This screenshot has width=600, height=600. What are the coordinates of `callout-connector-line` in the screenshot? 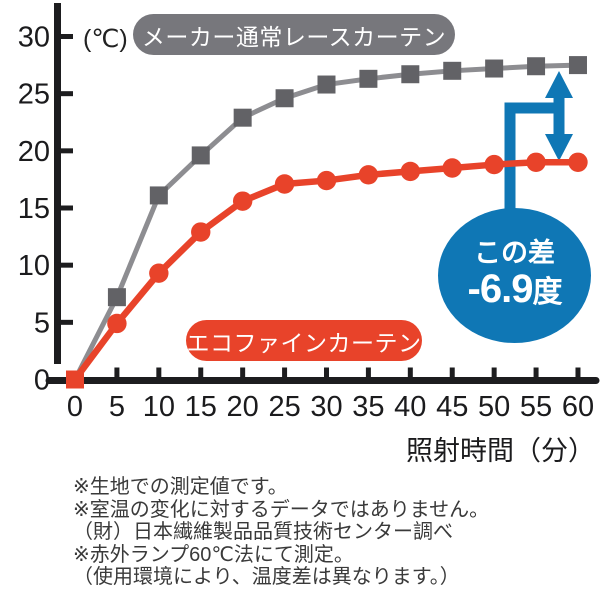 It's located at (531, 159).